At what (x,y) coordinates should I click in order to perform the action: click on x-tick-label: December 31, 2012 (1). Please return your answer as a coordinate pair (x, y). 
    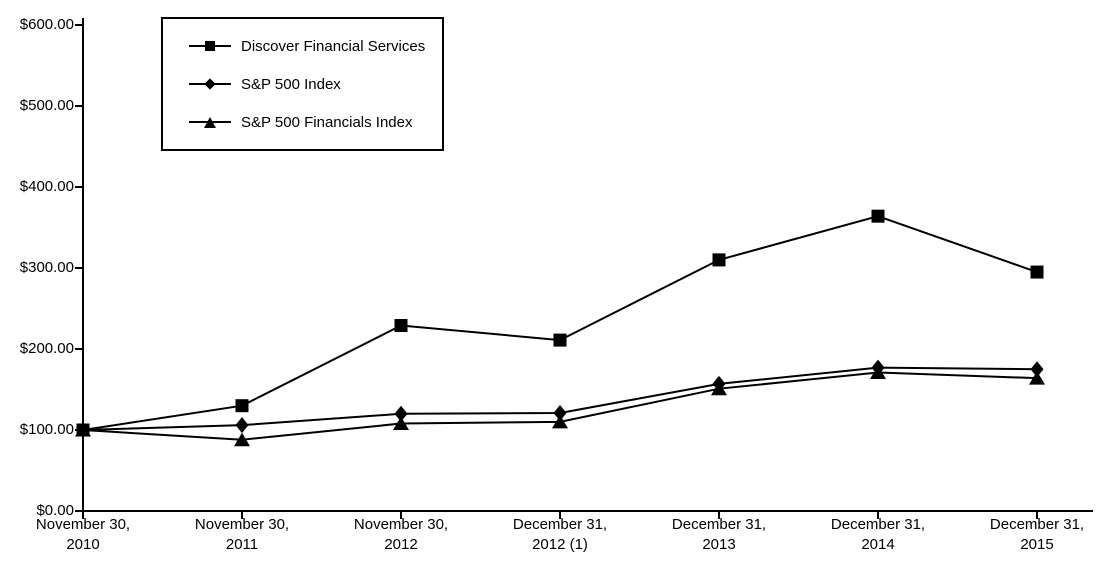
    Looking at the image, I should click on (560, 534).